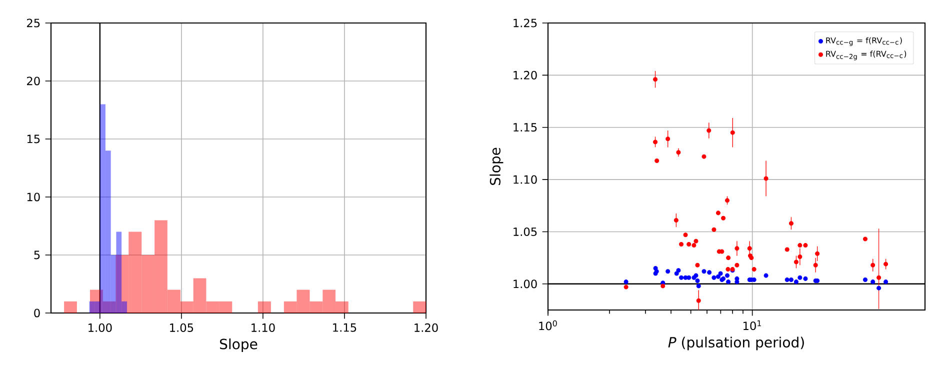  Describe the element at coordinates (33, 197) in the screenshot. I see `y-tick-label: 10` at that location.